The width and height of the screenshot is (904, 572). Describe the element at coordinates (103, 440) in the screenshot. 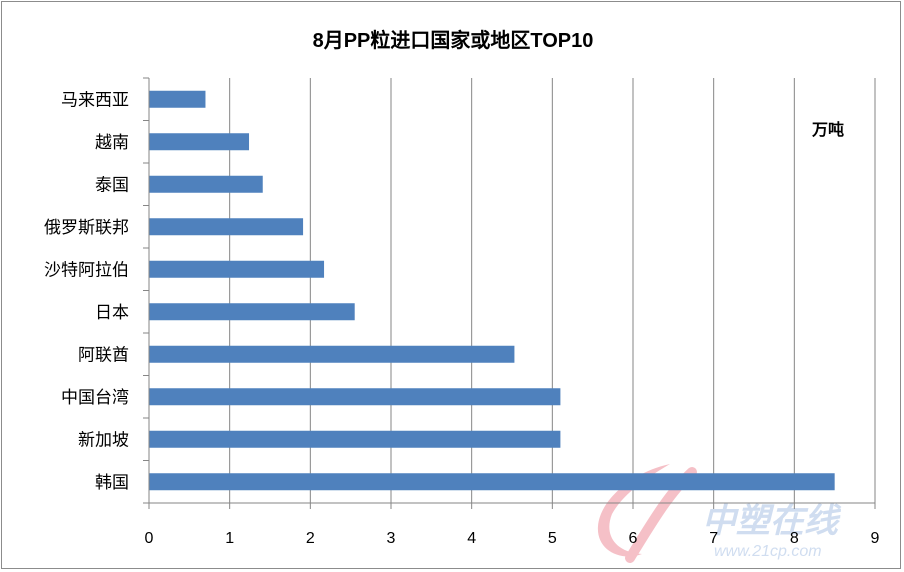

I see `category-label: 新加坡` at that location.